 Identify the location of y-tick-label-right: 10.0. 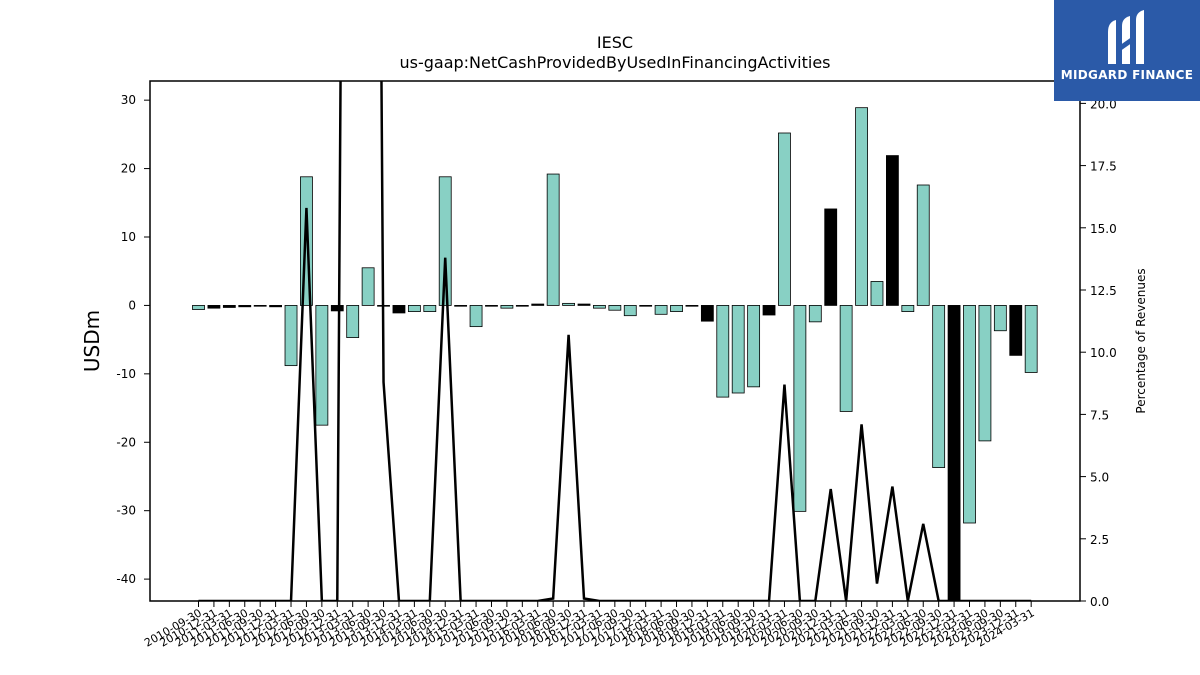
(1103, 353).